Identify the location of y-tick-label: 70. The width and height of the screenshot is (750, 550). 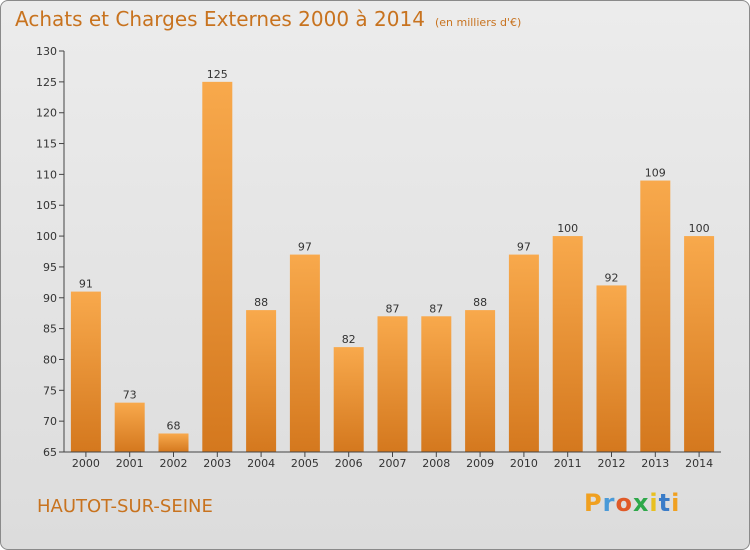
(50, 421).